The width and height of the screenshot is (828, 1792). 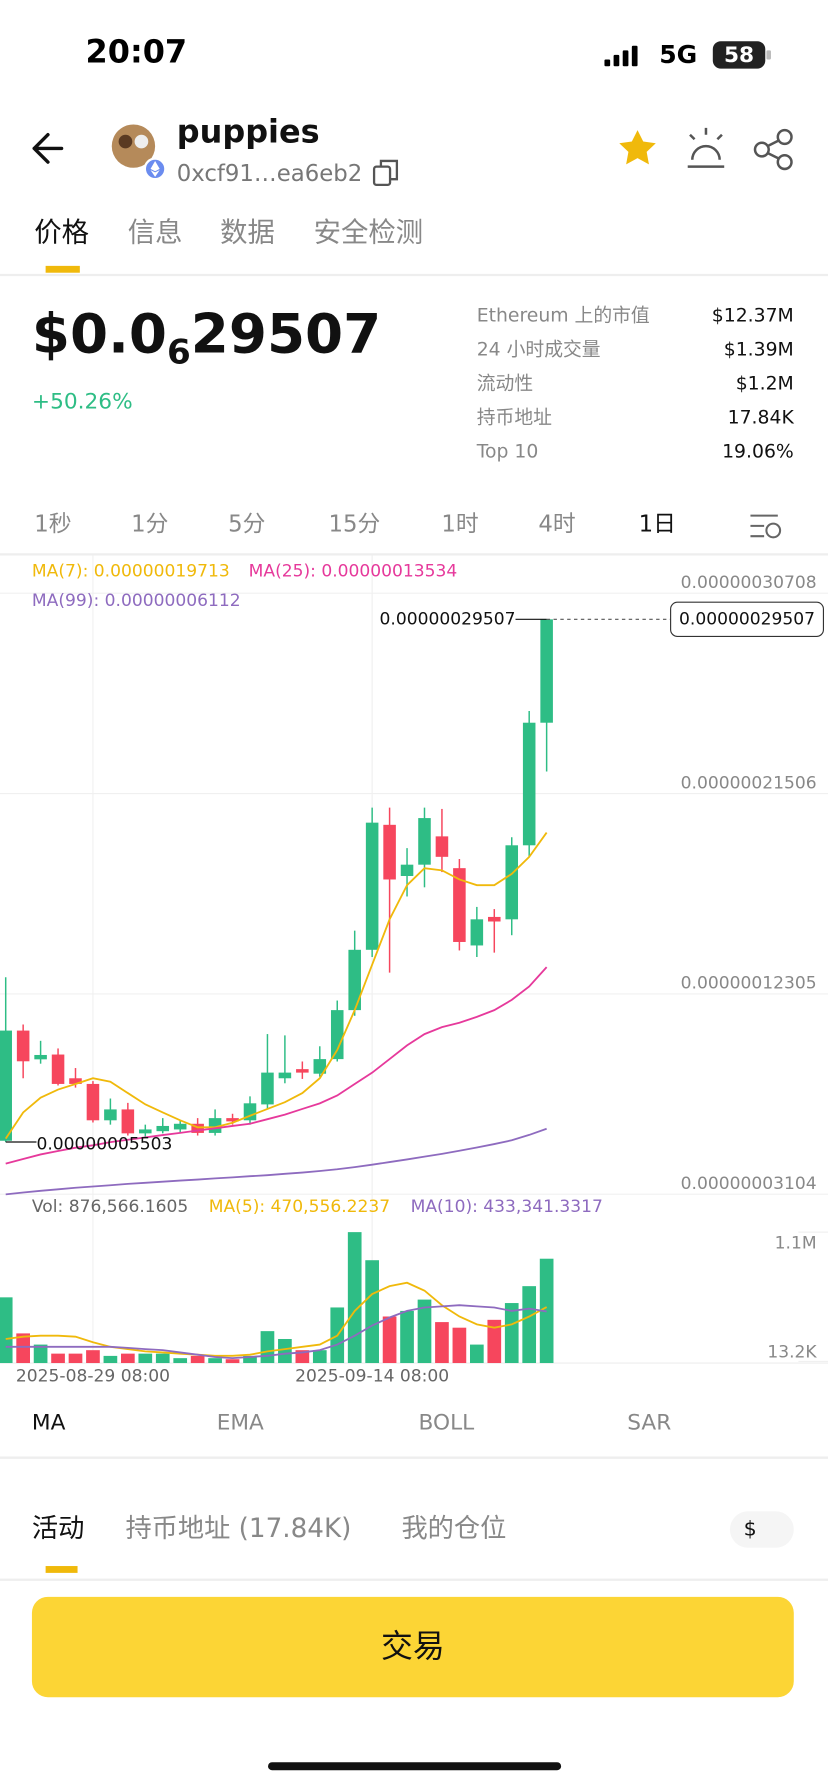 I want to click on indicator-tab: MA, so click(x=49, y=1422).